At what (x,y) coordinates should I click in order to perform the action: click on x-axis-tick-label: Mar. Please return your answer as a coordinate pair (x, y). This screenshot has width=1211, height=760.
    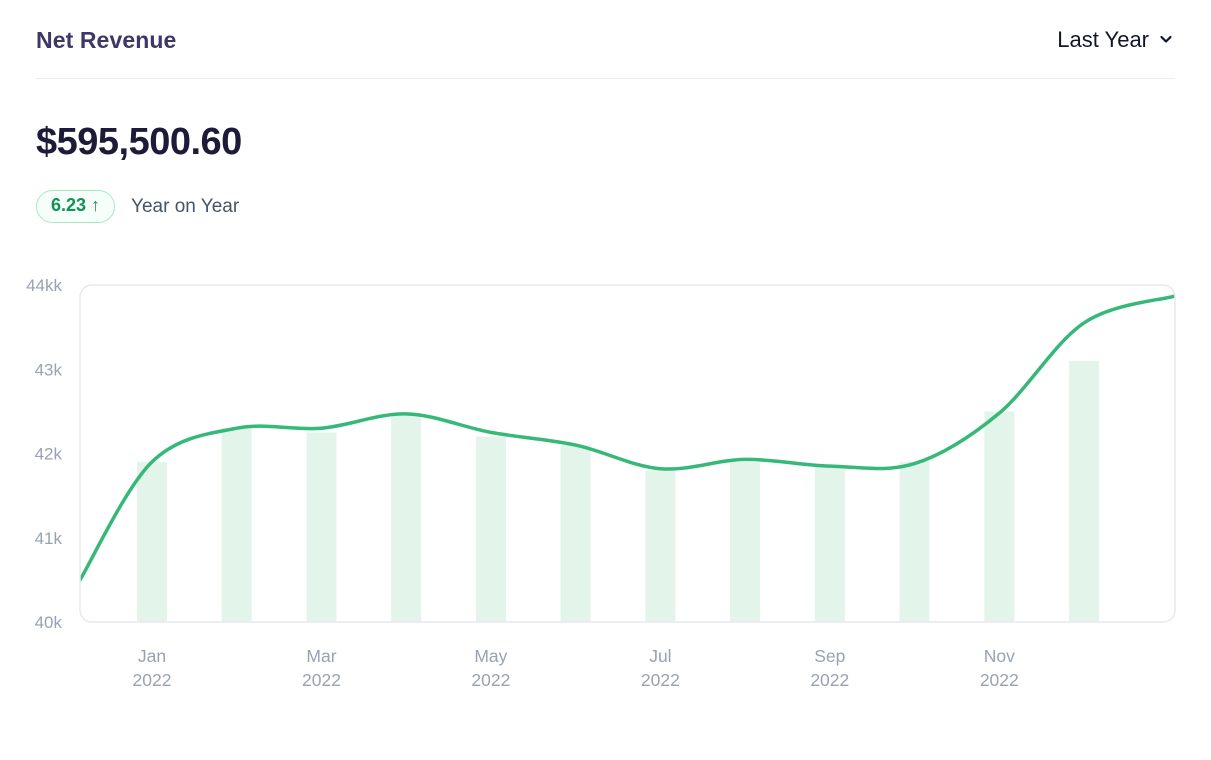
    Looking at the image, I should click on (321, 656).